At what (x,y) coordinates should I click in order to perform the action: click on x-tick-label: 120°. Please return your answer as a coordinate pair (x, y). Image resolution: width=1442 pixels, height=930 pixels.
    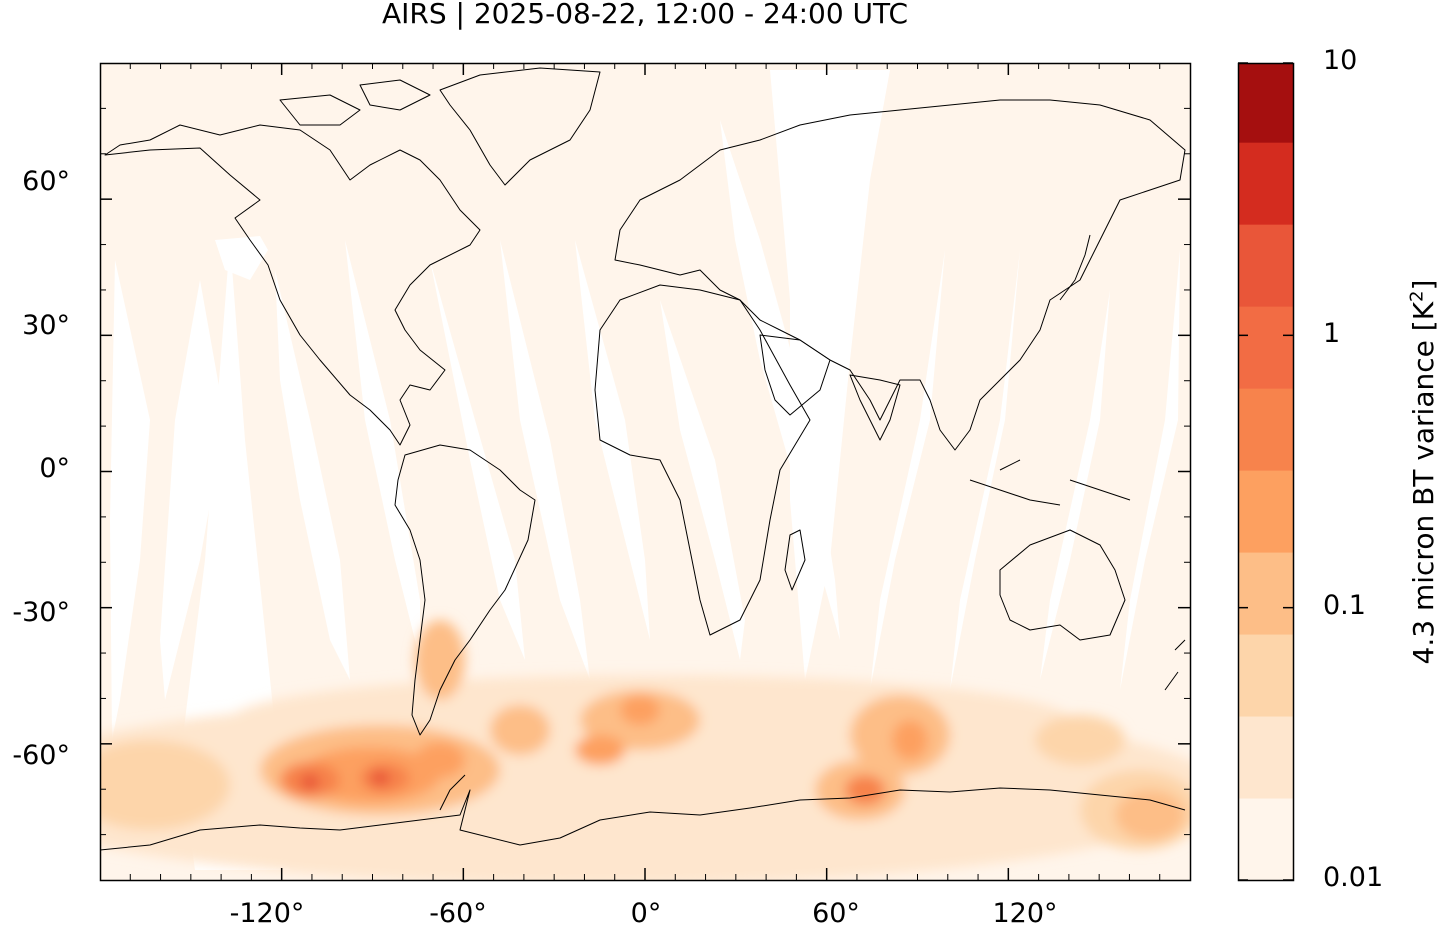
    Looking at the image, I should click on (1025, 913).